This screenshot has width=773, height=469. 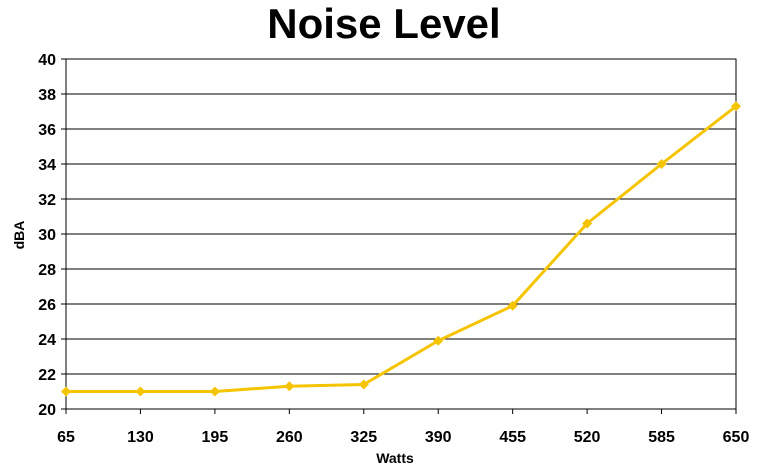 What do you see at coordinates (47, 200) in the screenshot?
I see `y-tick-label: 32` at bounding box center [47, 200].